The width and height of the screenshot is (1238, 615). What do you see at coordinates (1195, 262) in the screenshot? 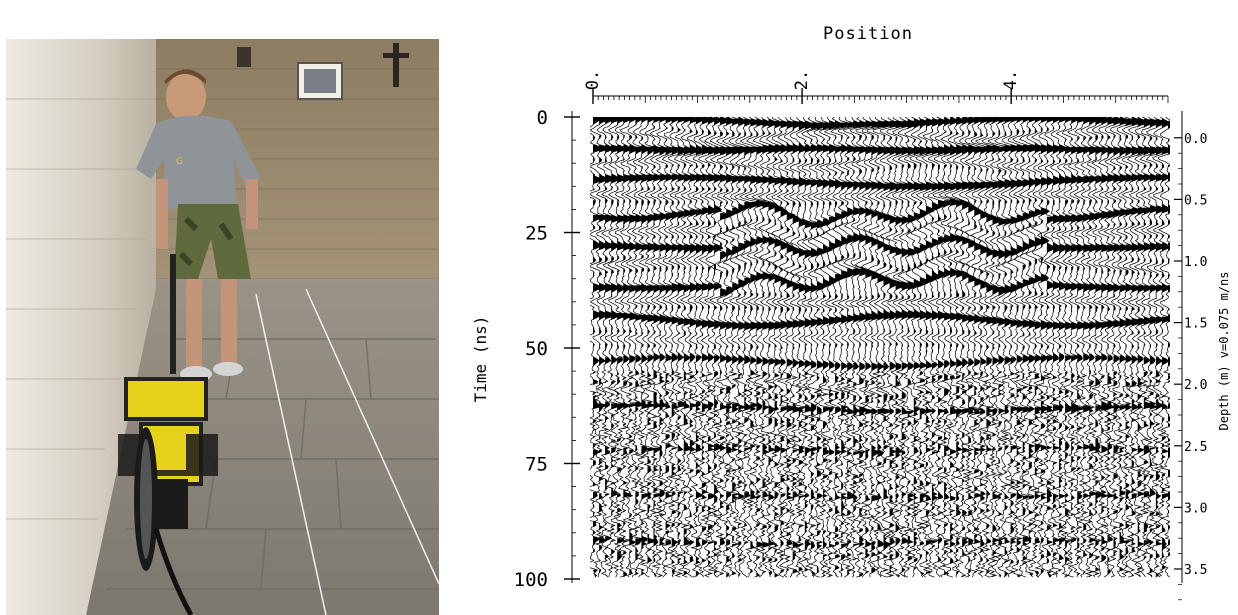
I see `y2-tick-label: 1.0` at bounding box center [1195, 262].